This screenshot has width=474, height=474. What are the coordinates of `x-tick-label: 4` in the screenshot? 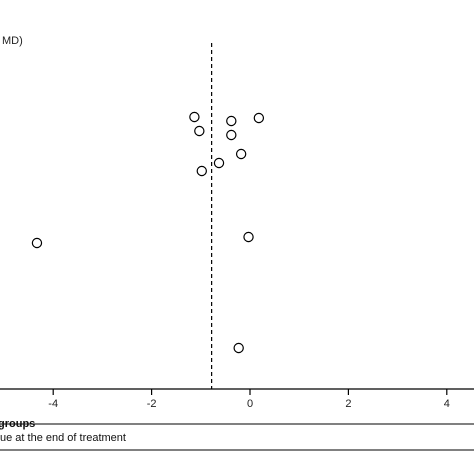 It's located at (447, 404).